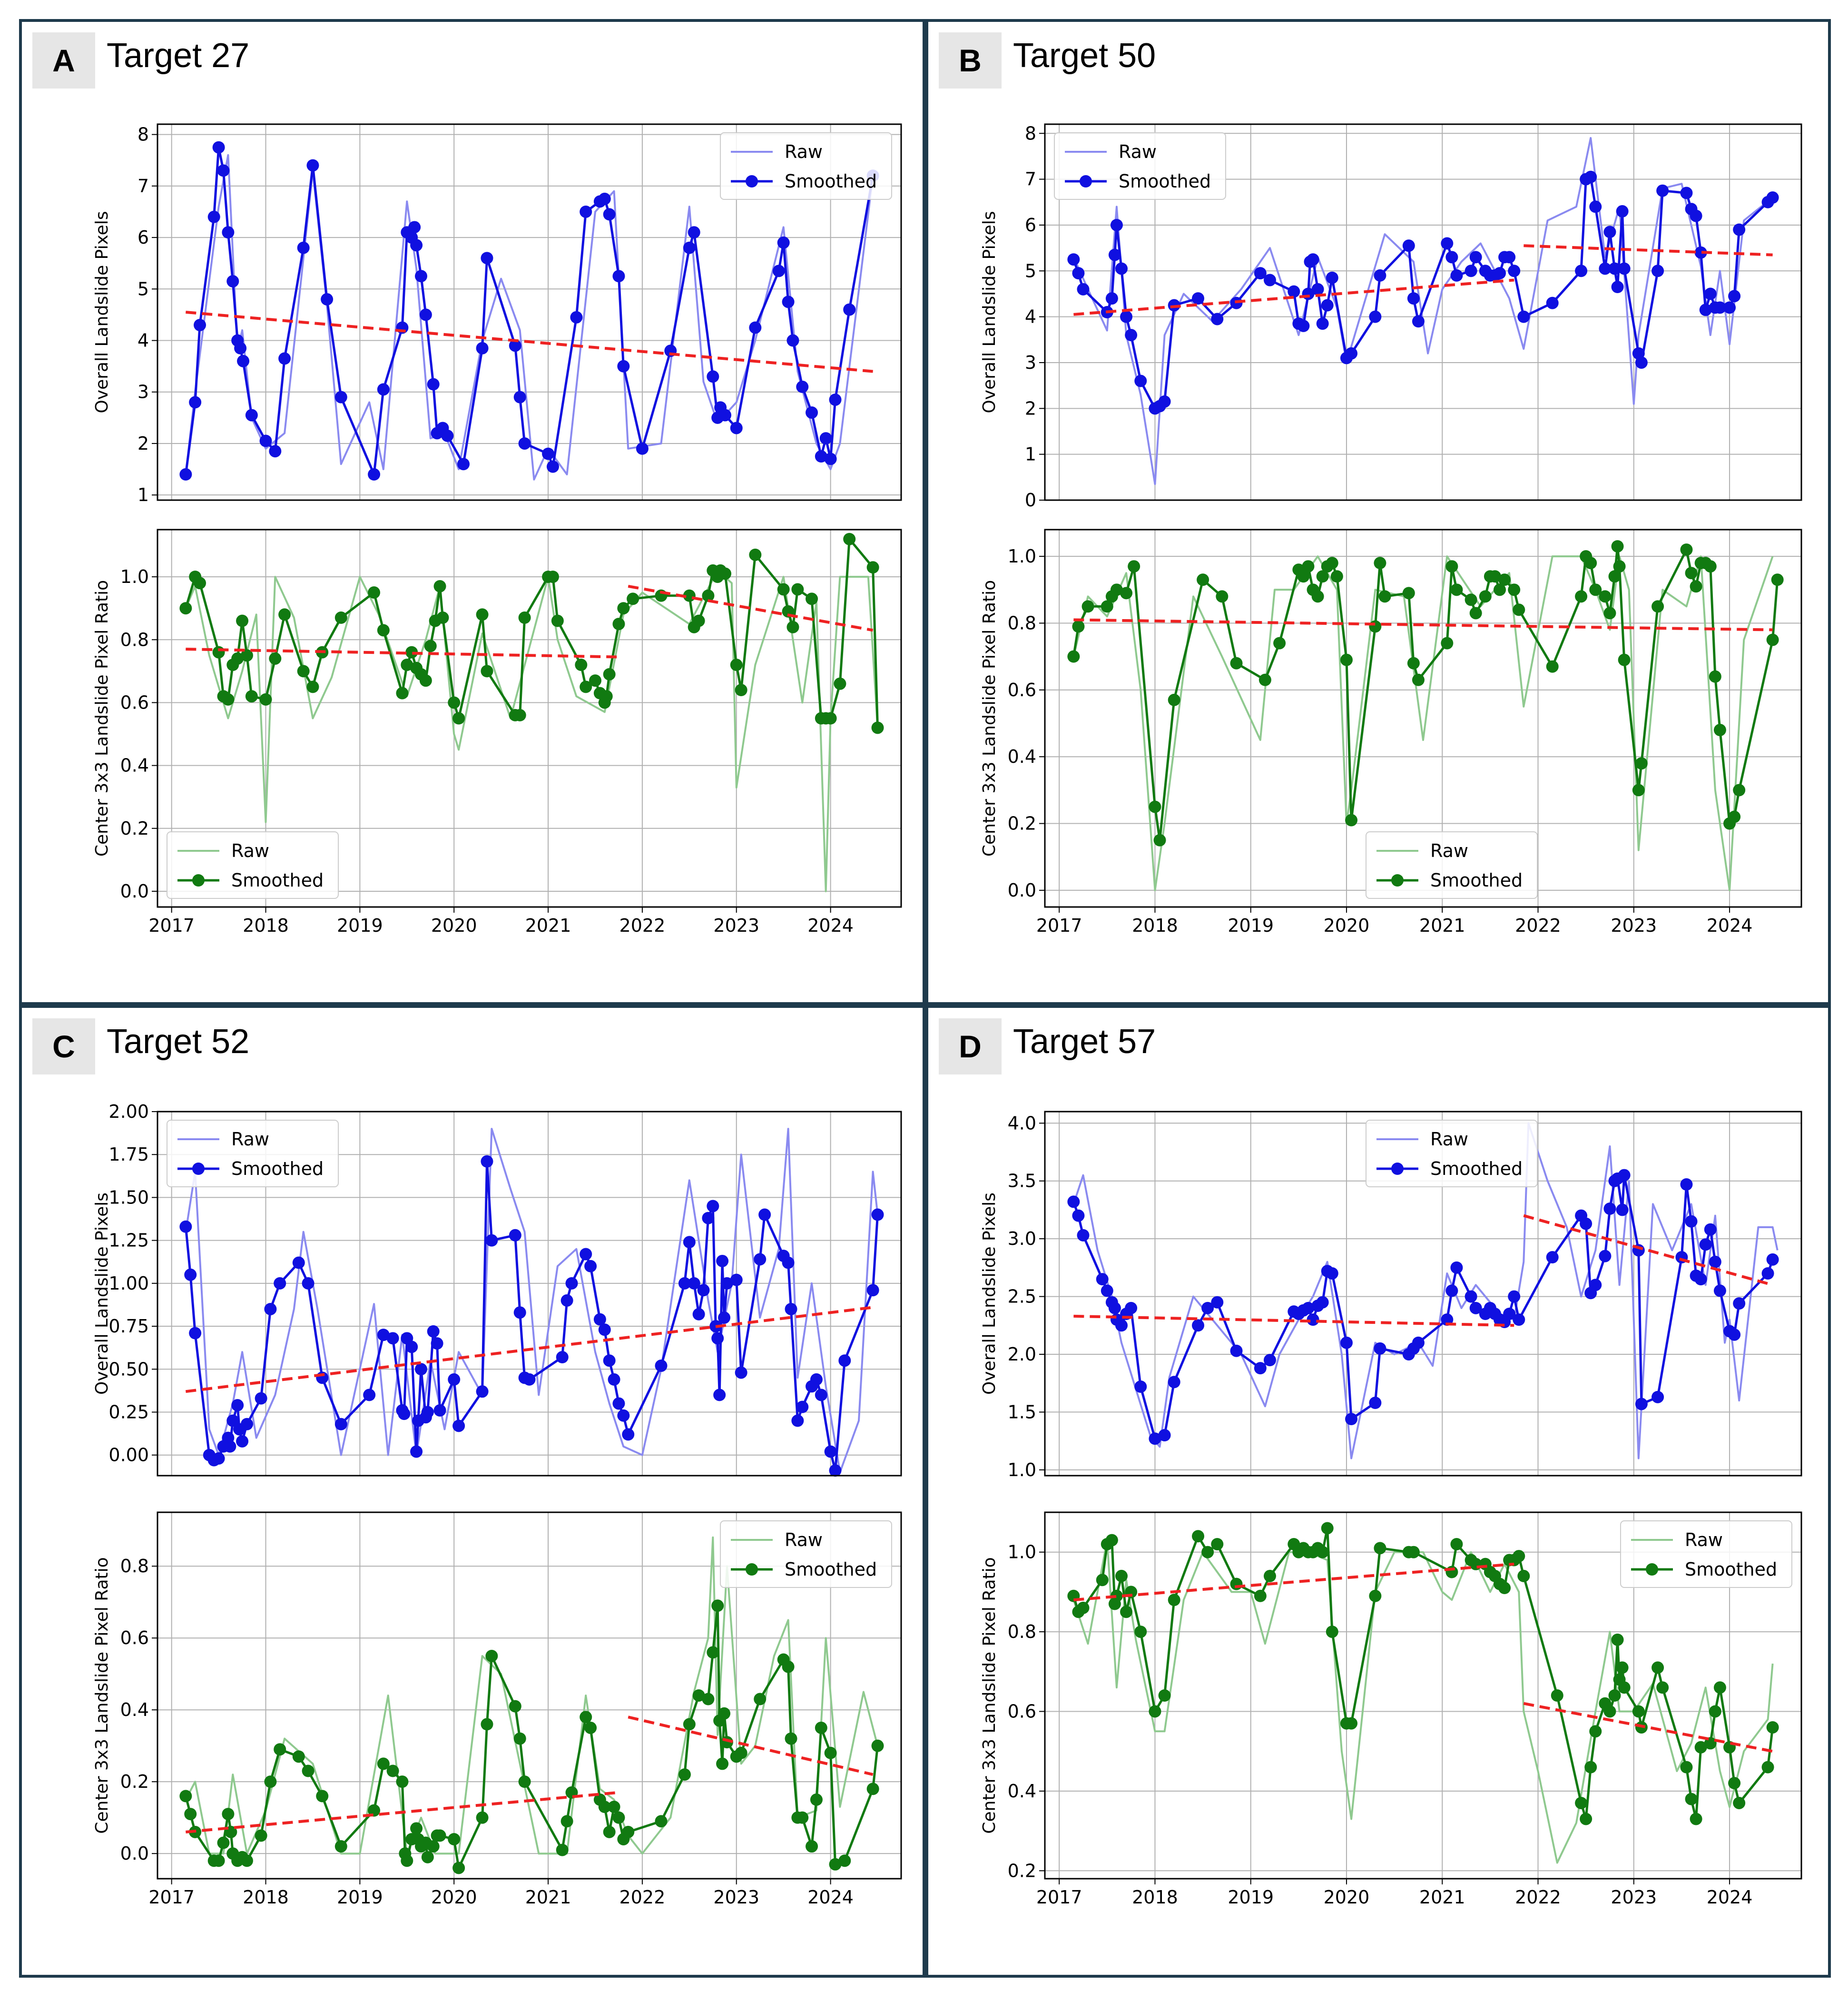 This screenshot has width=1848, height=1991. I want to click on legend-smoothed-marker, so click(199, 1169).